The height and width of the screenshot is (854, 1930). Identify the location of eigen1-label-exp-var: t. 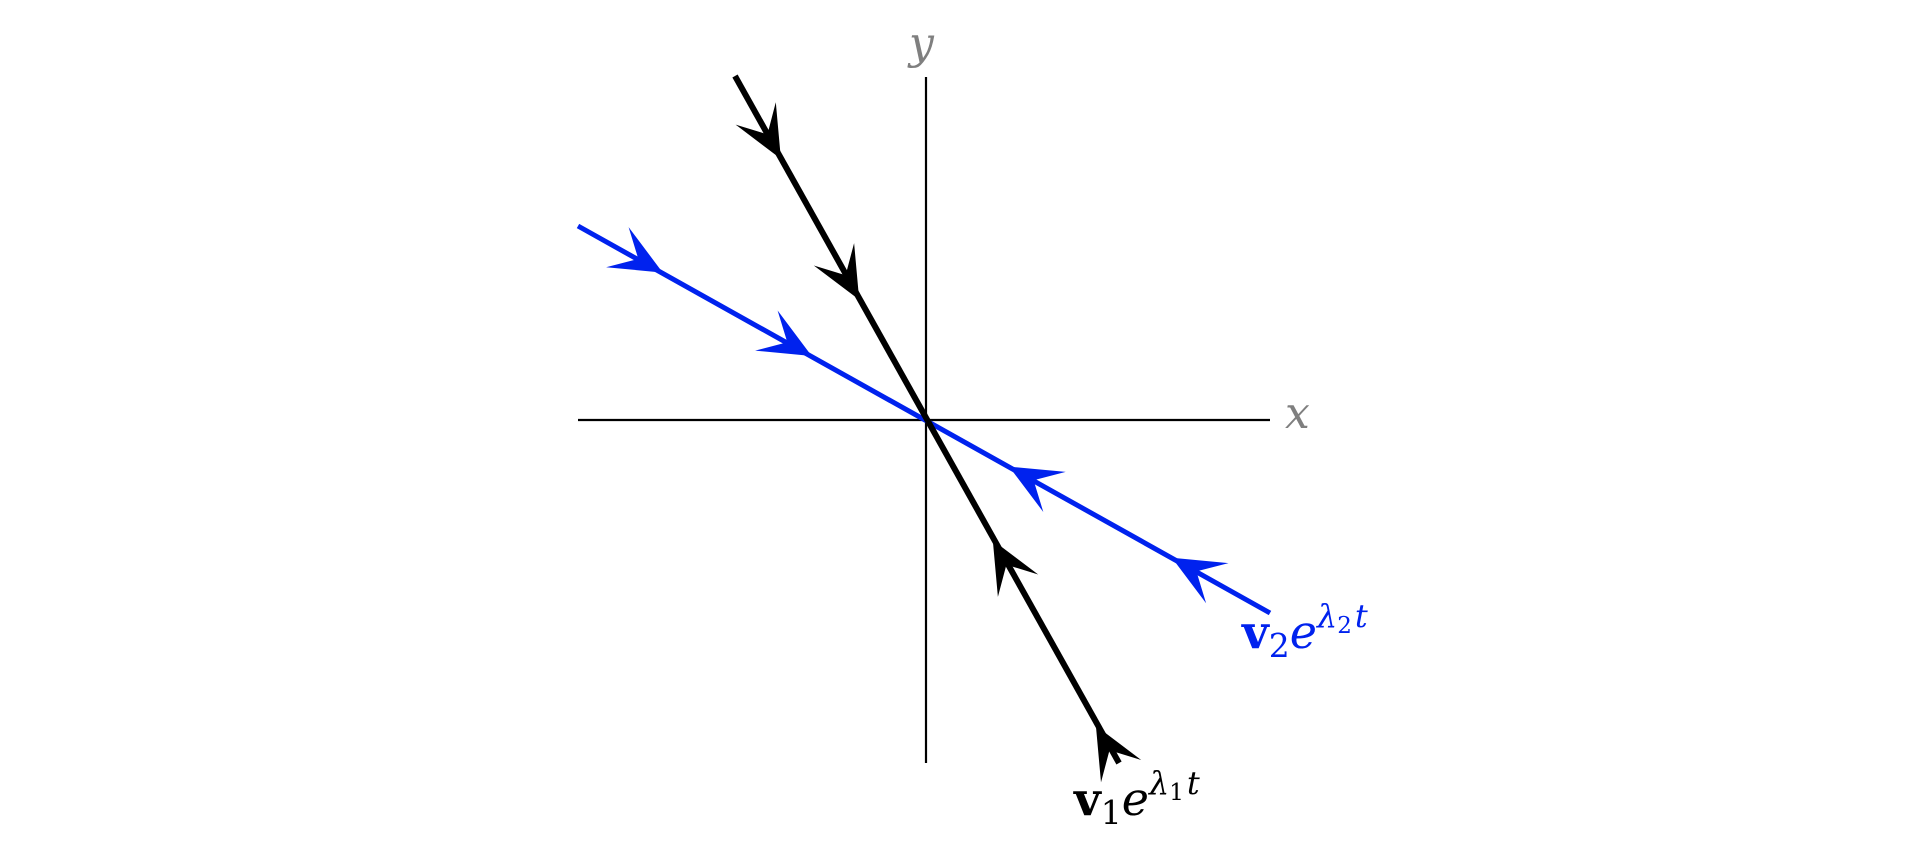
(1193, 783).